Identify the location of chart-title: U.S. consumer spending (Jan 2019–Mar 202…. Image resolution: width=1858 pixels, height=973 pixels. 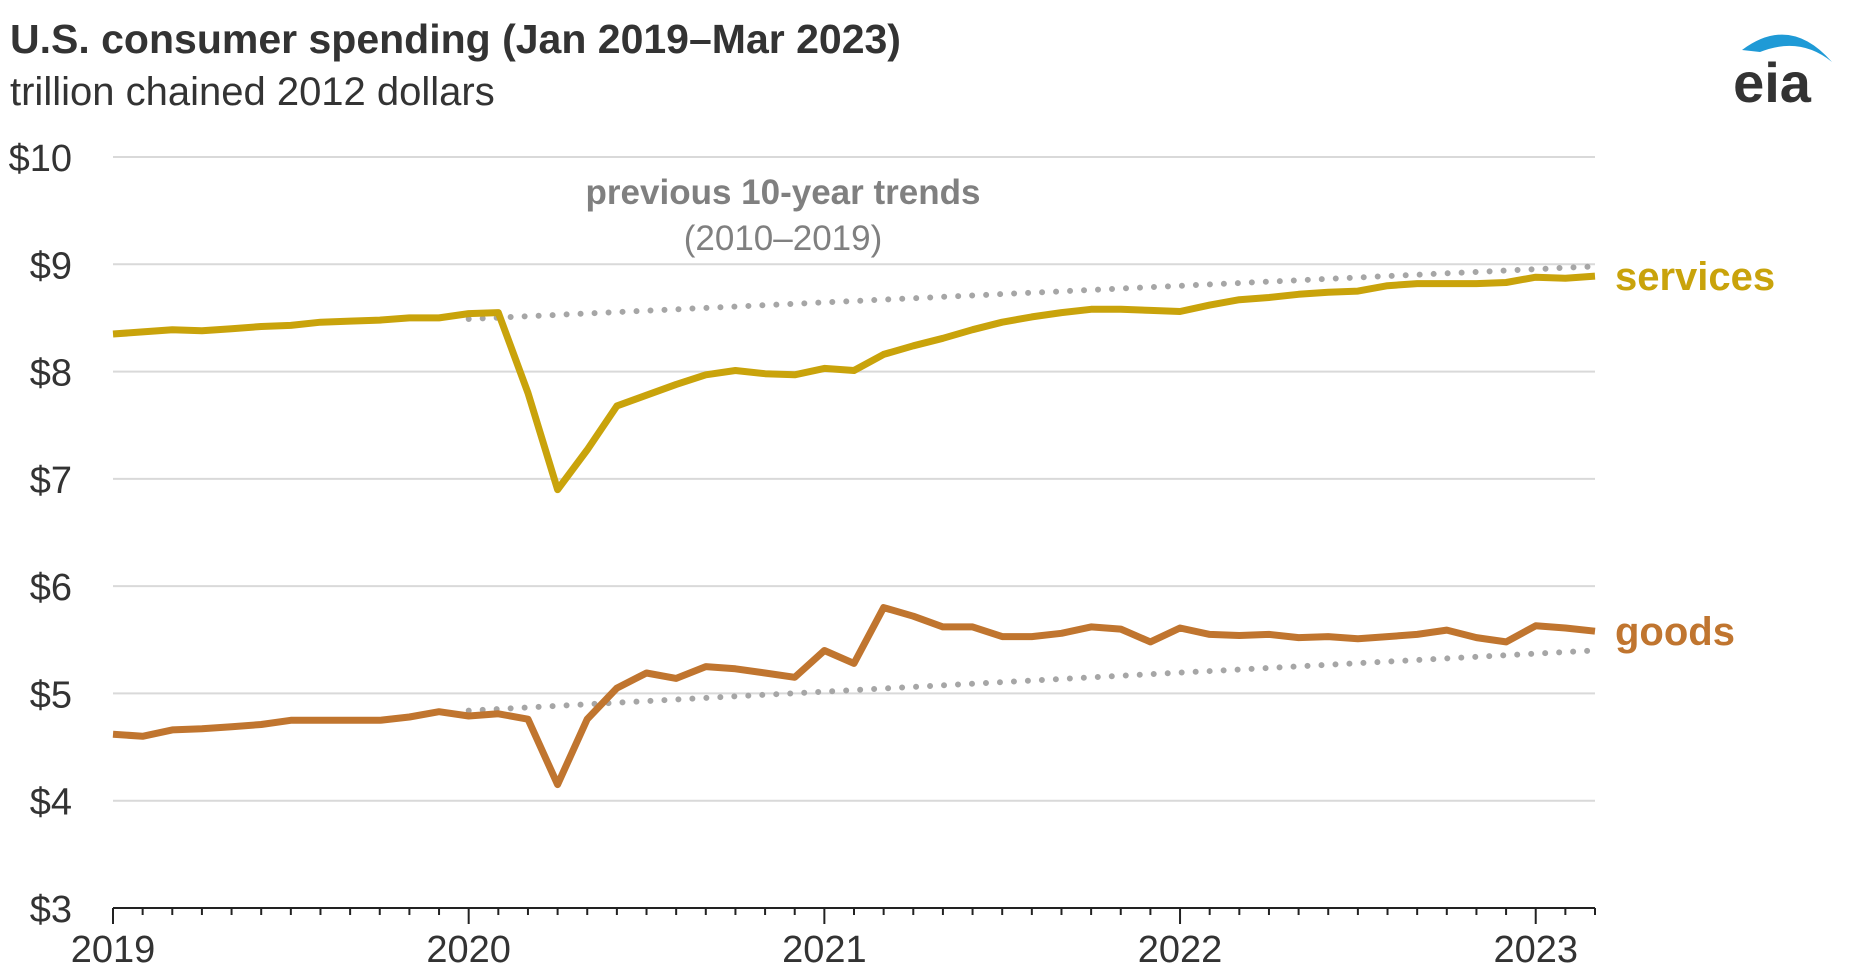
(455, 39).